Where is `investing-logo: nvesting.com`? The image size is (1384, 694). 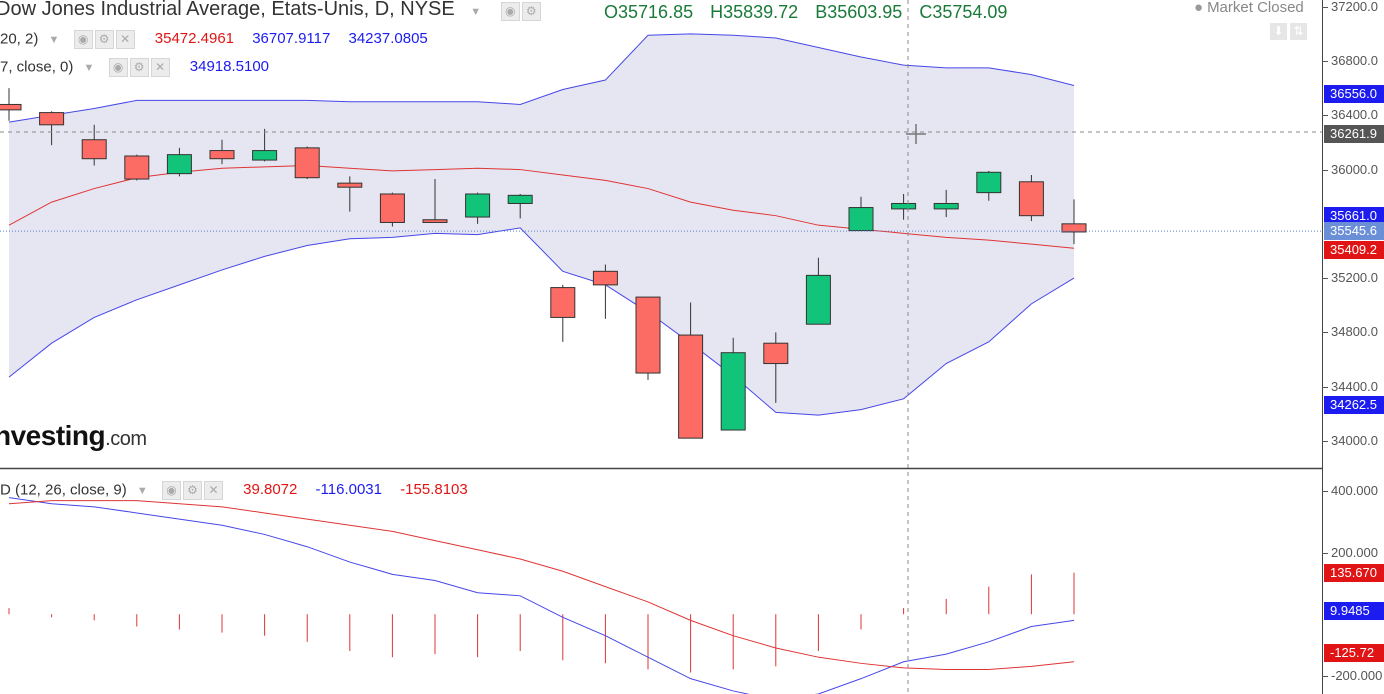
investing-logo: nvesting.com is located at coordinates (73, 436).